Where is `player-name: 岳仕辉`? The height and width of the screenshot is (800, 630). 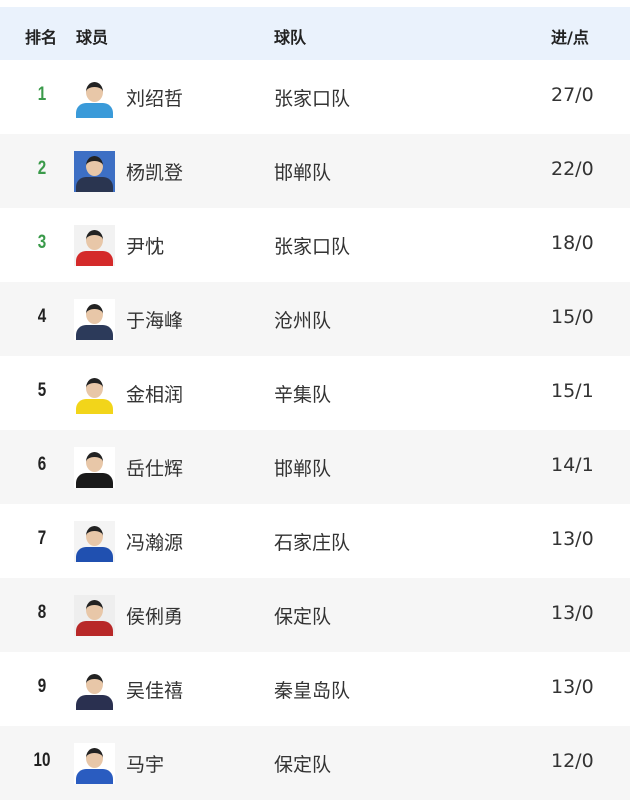 player-name: 岳仕辉 is located at coordinates (155, 469).